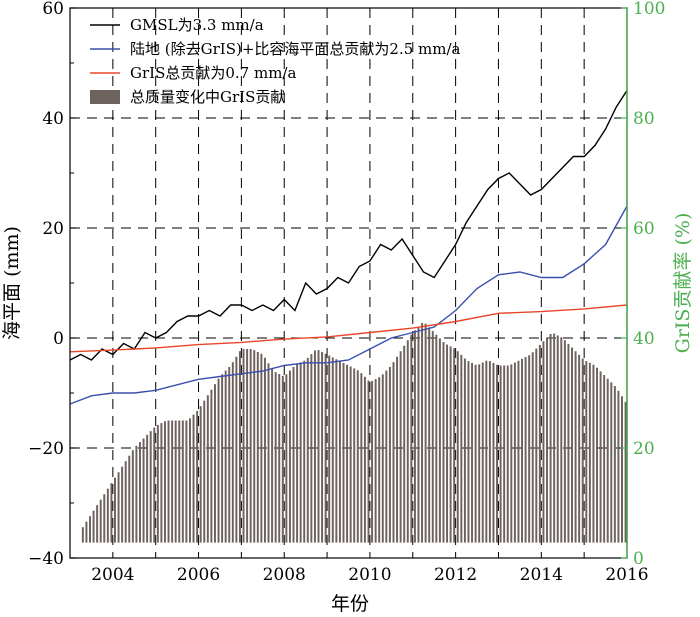  Describe the element at coordinates (284, 575) in the screenshot. I see `x-tick-label: 2008` at that location.